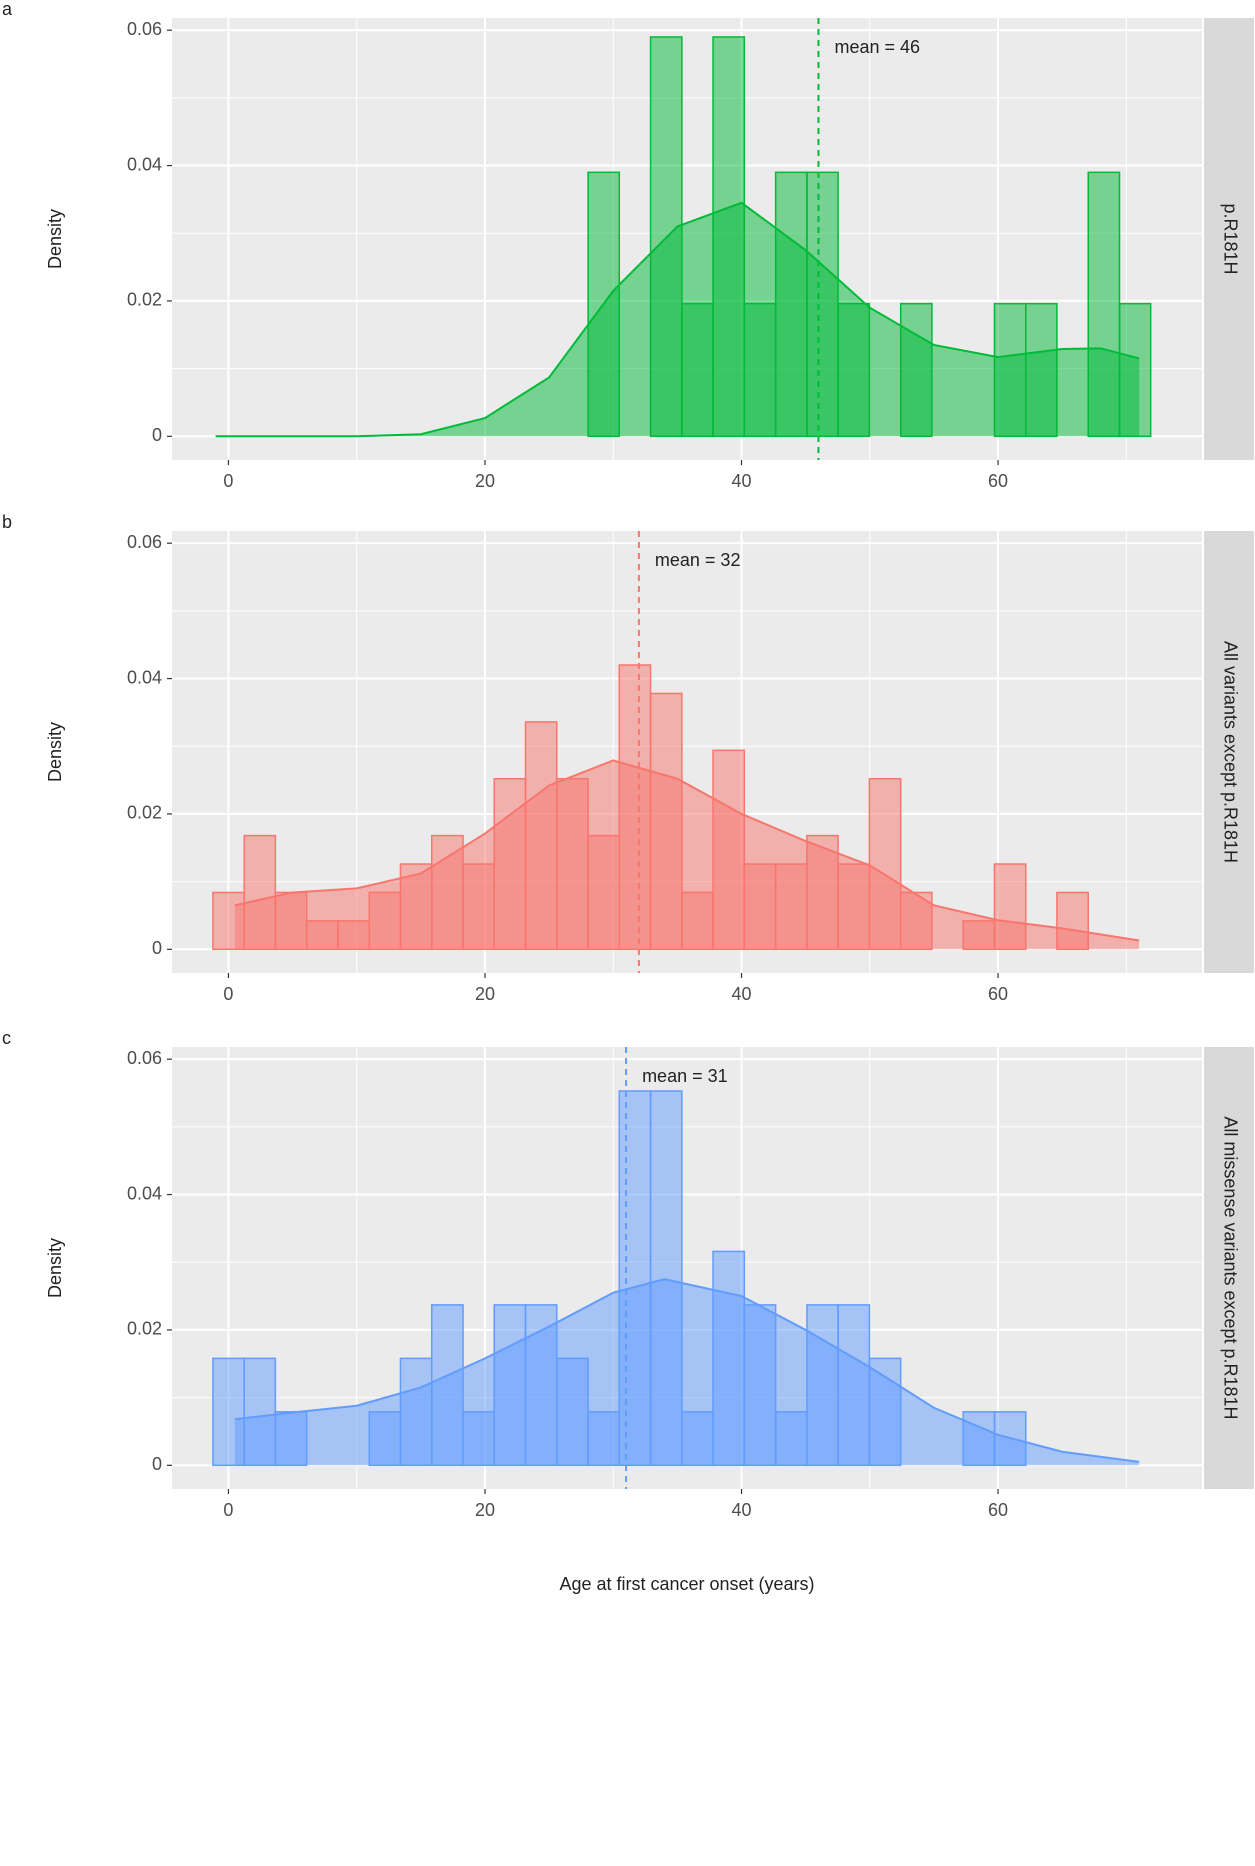  Describe the element at coordinates (6, 1038) in the screenshot. I see `panel-label: c` at that location.